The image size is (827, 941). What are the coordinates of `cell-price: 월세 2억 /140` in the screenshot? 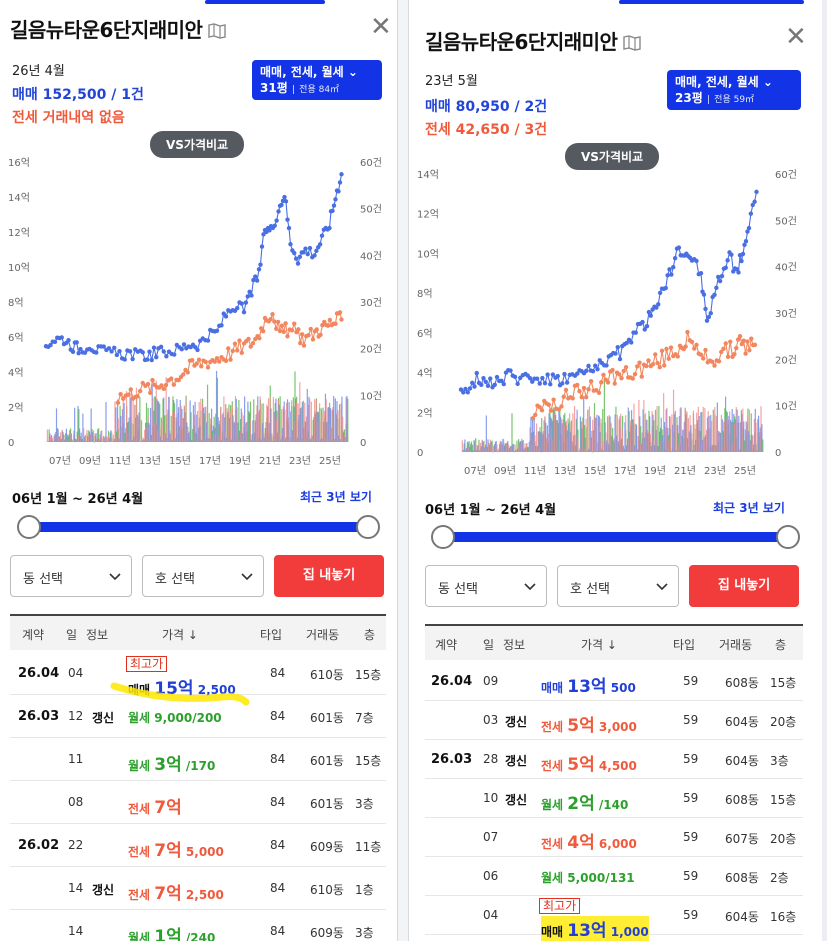 It's located at (584, 801).